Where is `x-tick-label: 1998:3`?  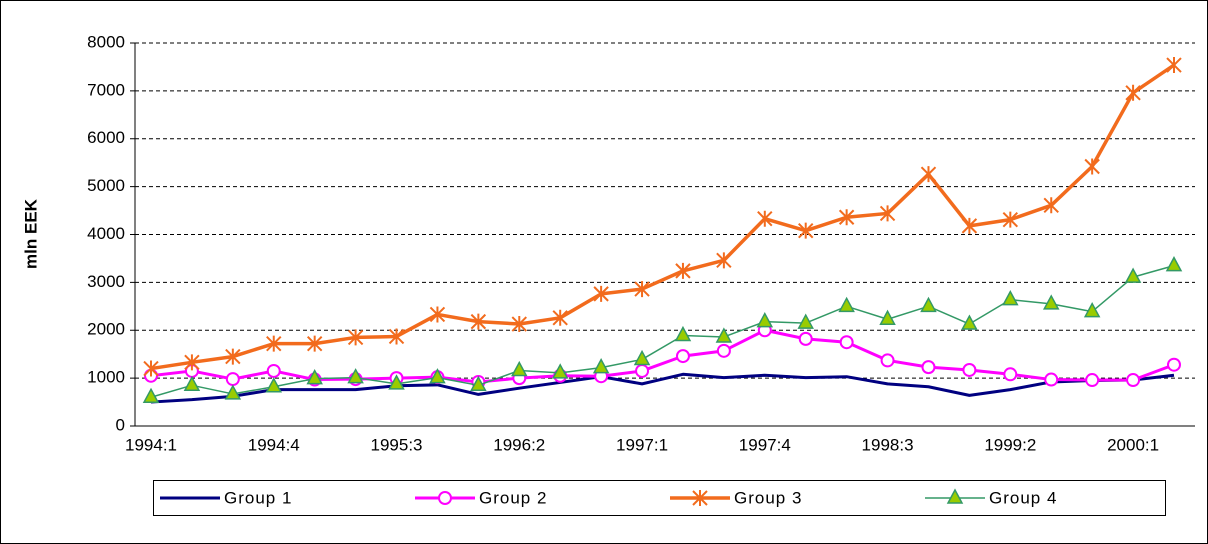 x-tick-label: 1998:3 is located at coordinates (888, 444).